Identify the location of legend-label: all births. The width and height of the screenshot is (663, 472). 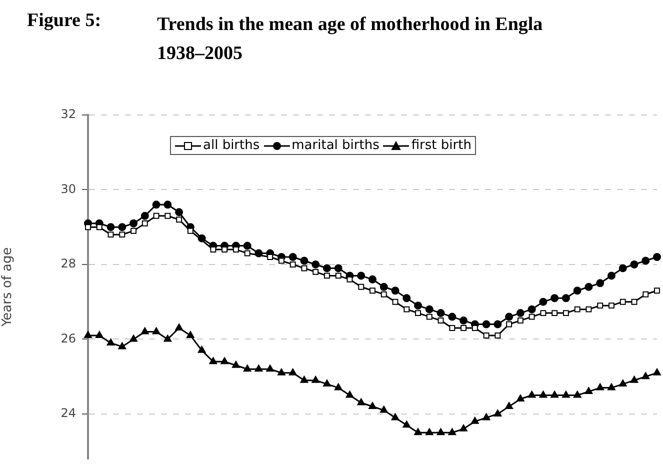
(231, 145).